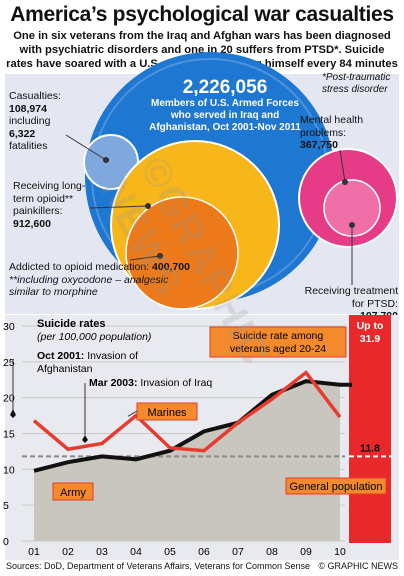 This screenshot has height=576, width=404. What do you see at coordinates (9, 327) in the screenshot?
I see `y-tick-label: 30` at bounding box center [9, 327].